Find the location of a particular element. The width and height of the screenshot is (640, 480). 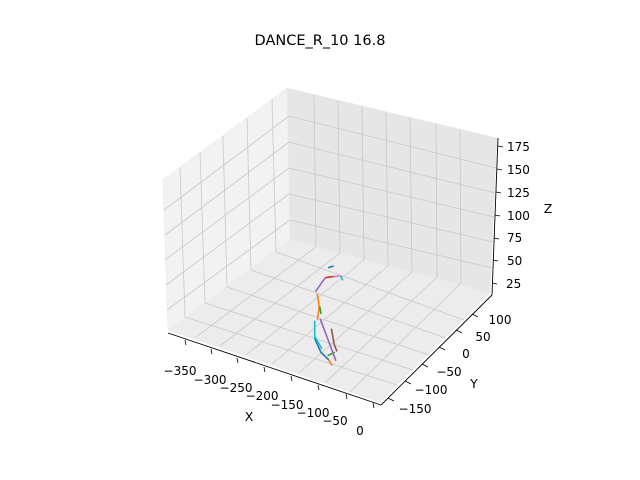

y-tick-label: 50 is located at coordinates (482, 337).